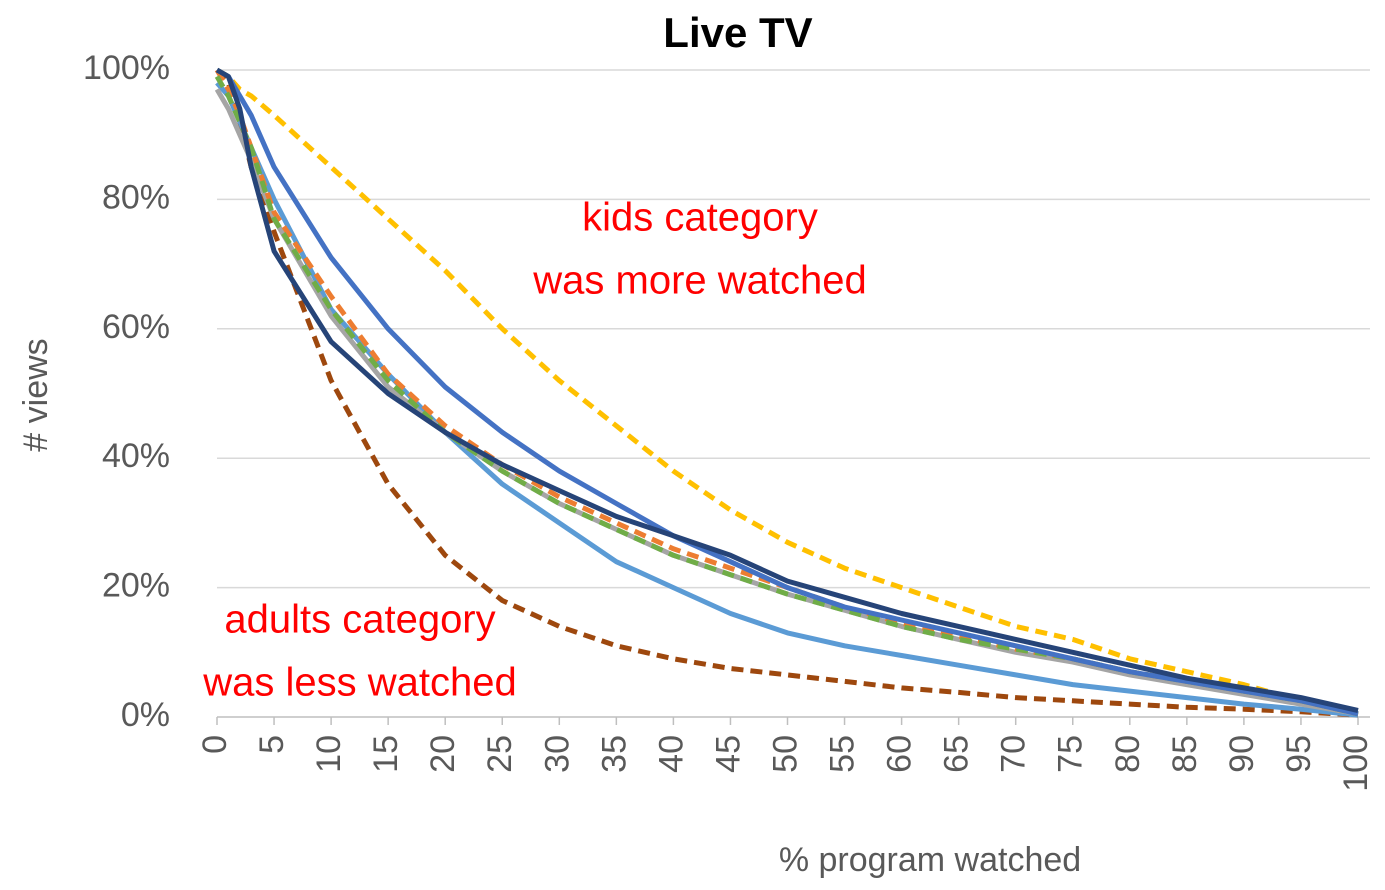  What do you see at coordinates (699, 281) in the screenshot?
I see `annotation: was more watched` at bounding box center [699, 281].